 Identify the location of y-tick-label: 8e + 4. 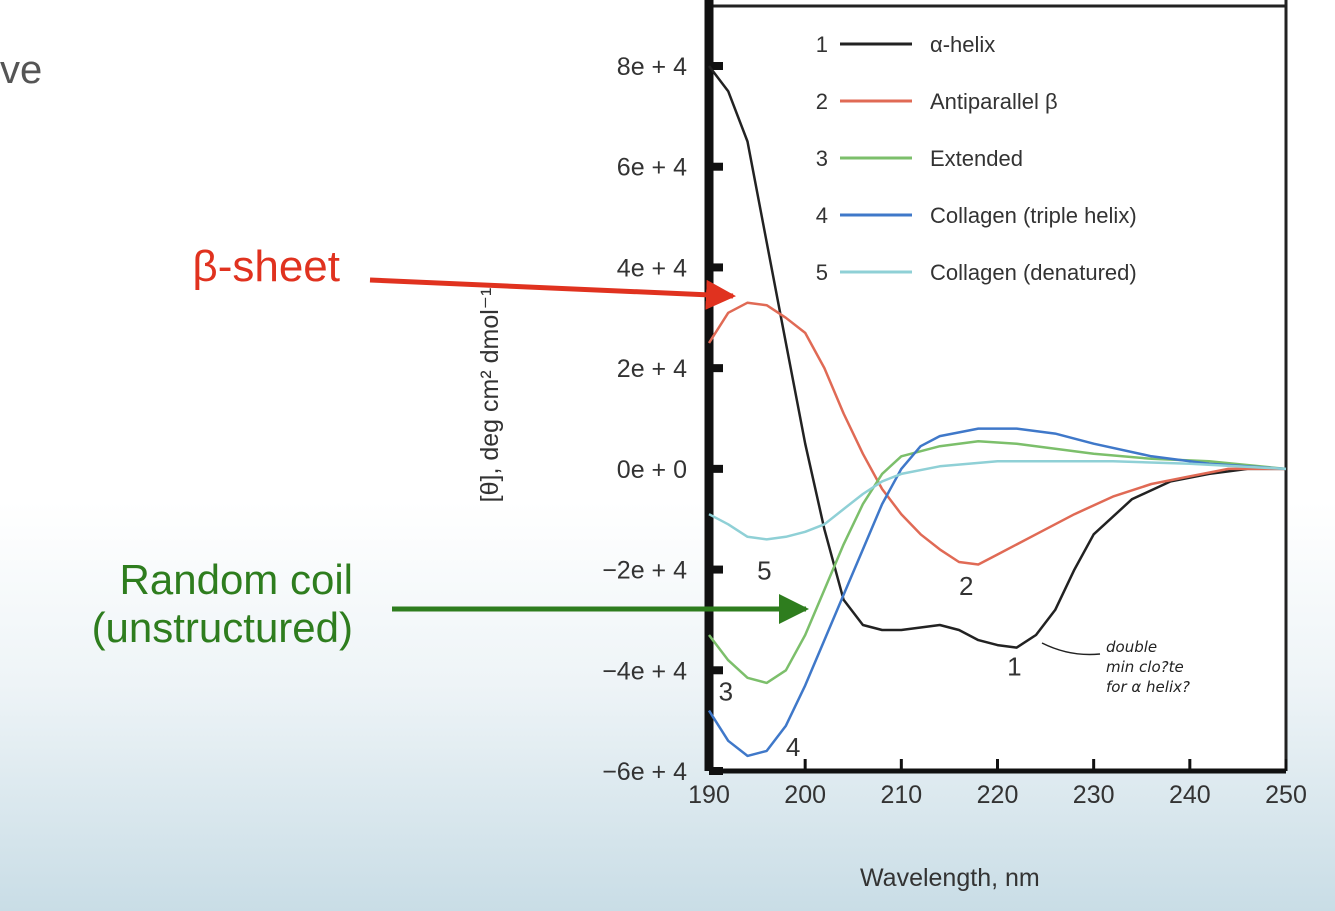
(652, 67).